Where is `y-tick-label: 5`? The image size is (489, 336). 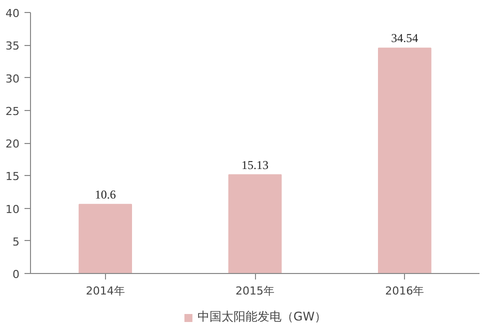 y-tick-label: 5 is located at coordinates (16, 241).